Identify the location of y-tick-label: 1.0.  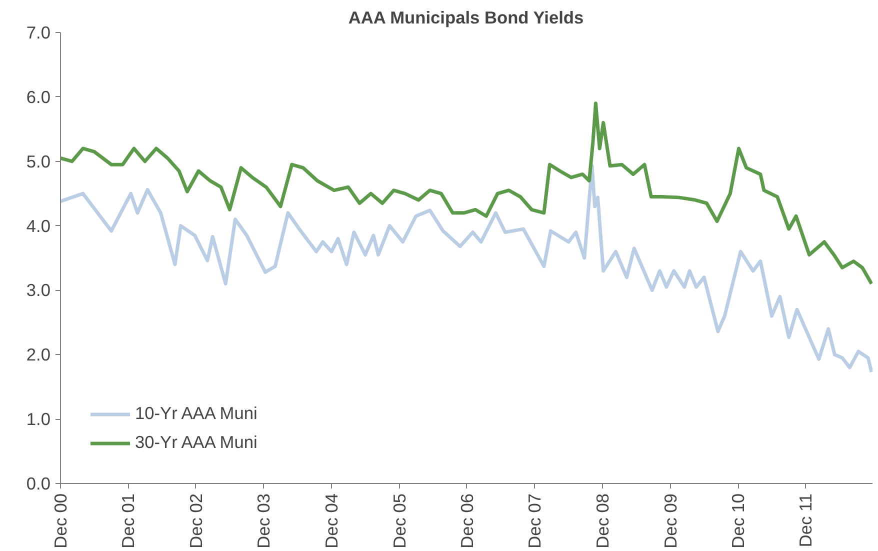
(38, 419).